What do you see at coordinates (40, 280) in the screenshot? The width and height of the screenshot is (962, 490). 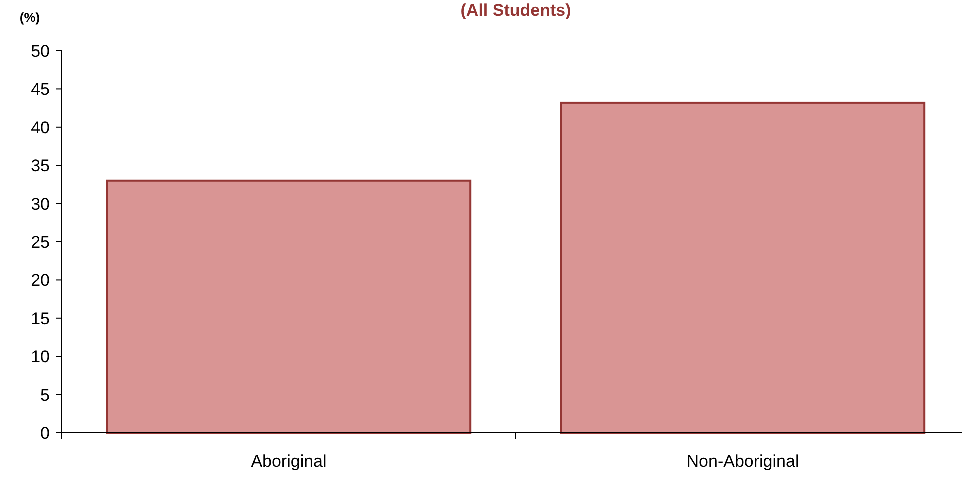 I see `y-tick-label: 20` at bounding box center [40, 280].